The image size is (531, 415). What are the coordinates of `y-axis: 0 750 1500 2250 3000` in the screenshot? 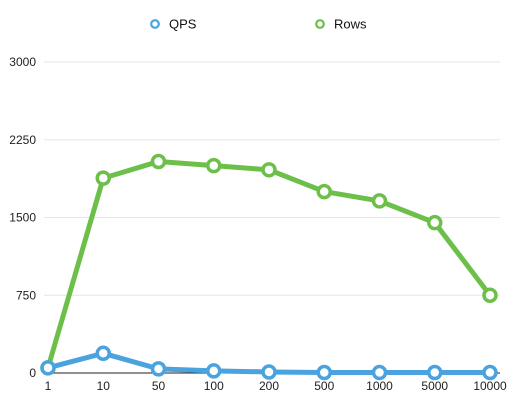 It's located at (22, 217).